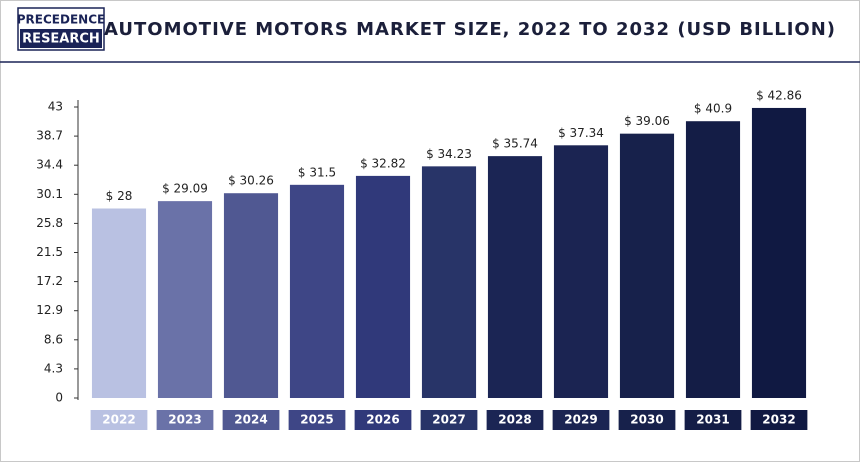 This screenshot has height=462, width=860. I want to click on x-tick-label: 2026, so click(382, 420).